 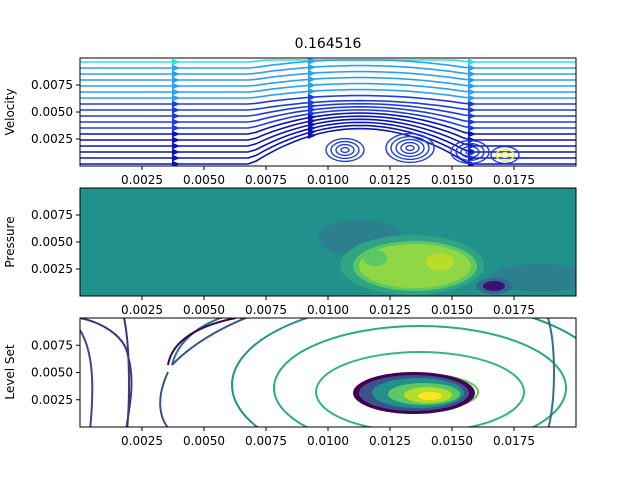 What do you see at coordinates (328, 310) in the screenshot?
I see `x-tick-label: 0.0100` at bounding box center [328, 310].